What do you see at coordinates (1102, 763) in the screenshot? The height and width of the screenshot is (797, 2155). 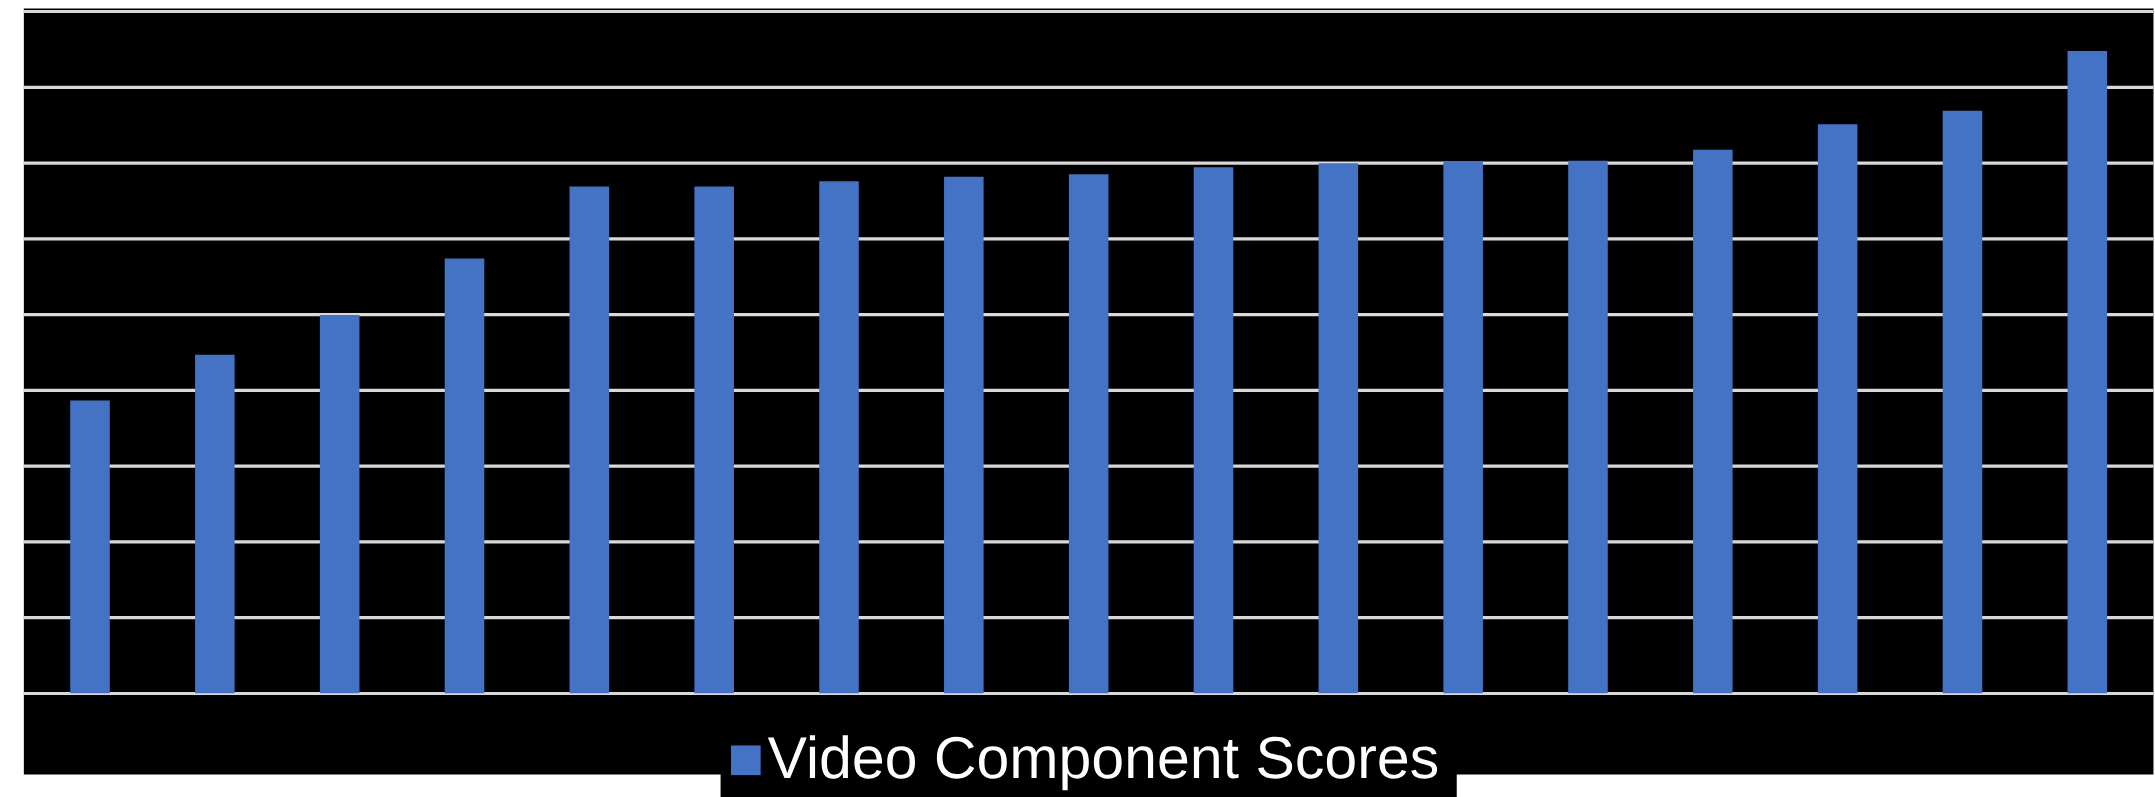 I see `legend-label: Video Component Scores` at bounding box center [1102, 763].